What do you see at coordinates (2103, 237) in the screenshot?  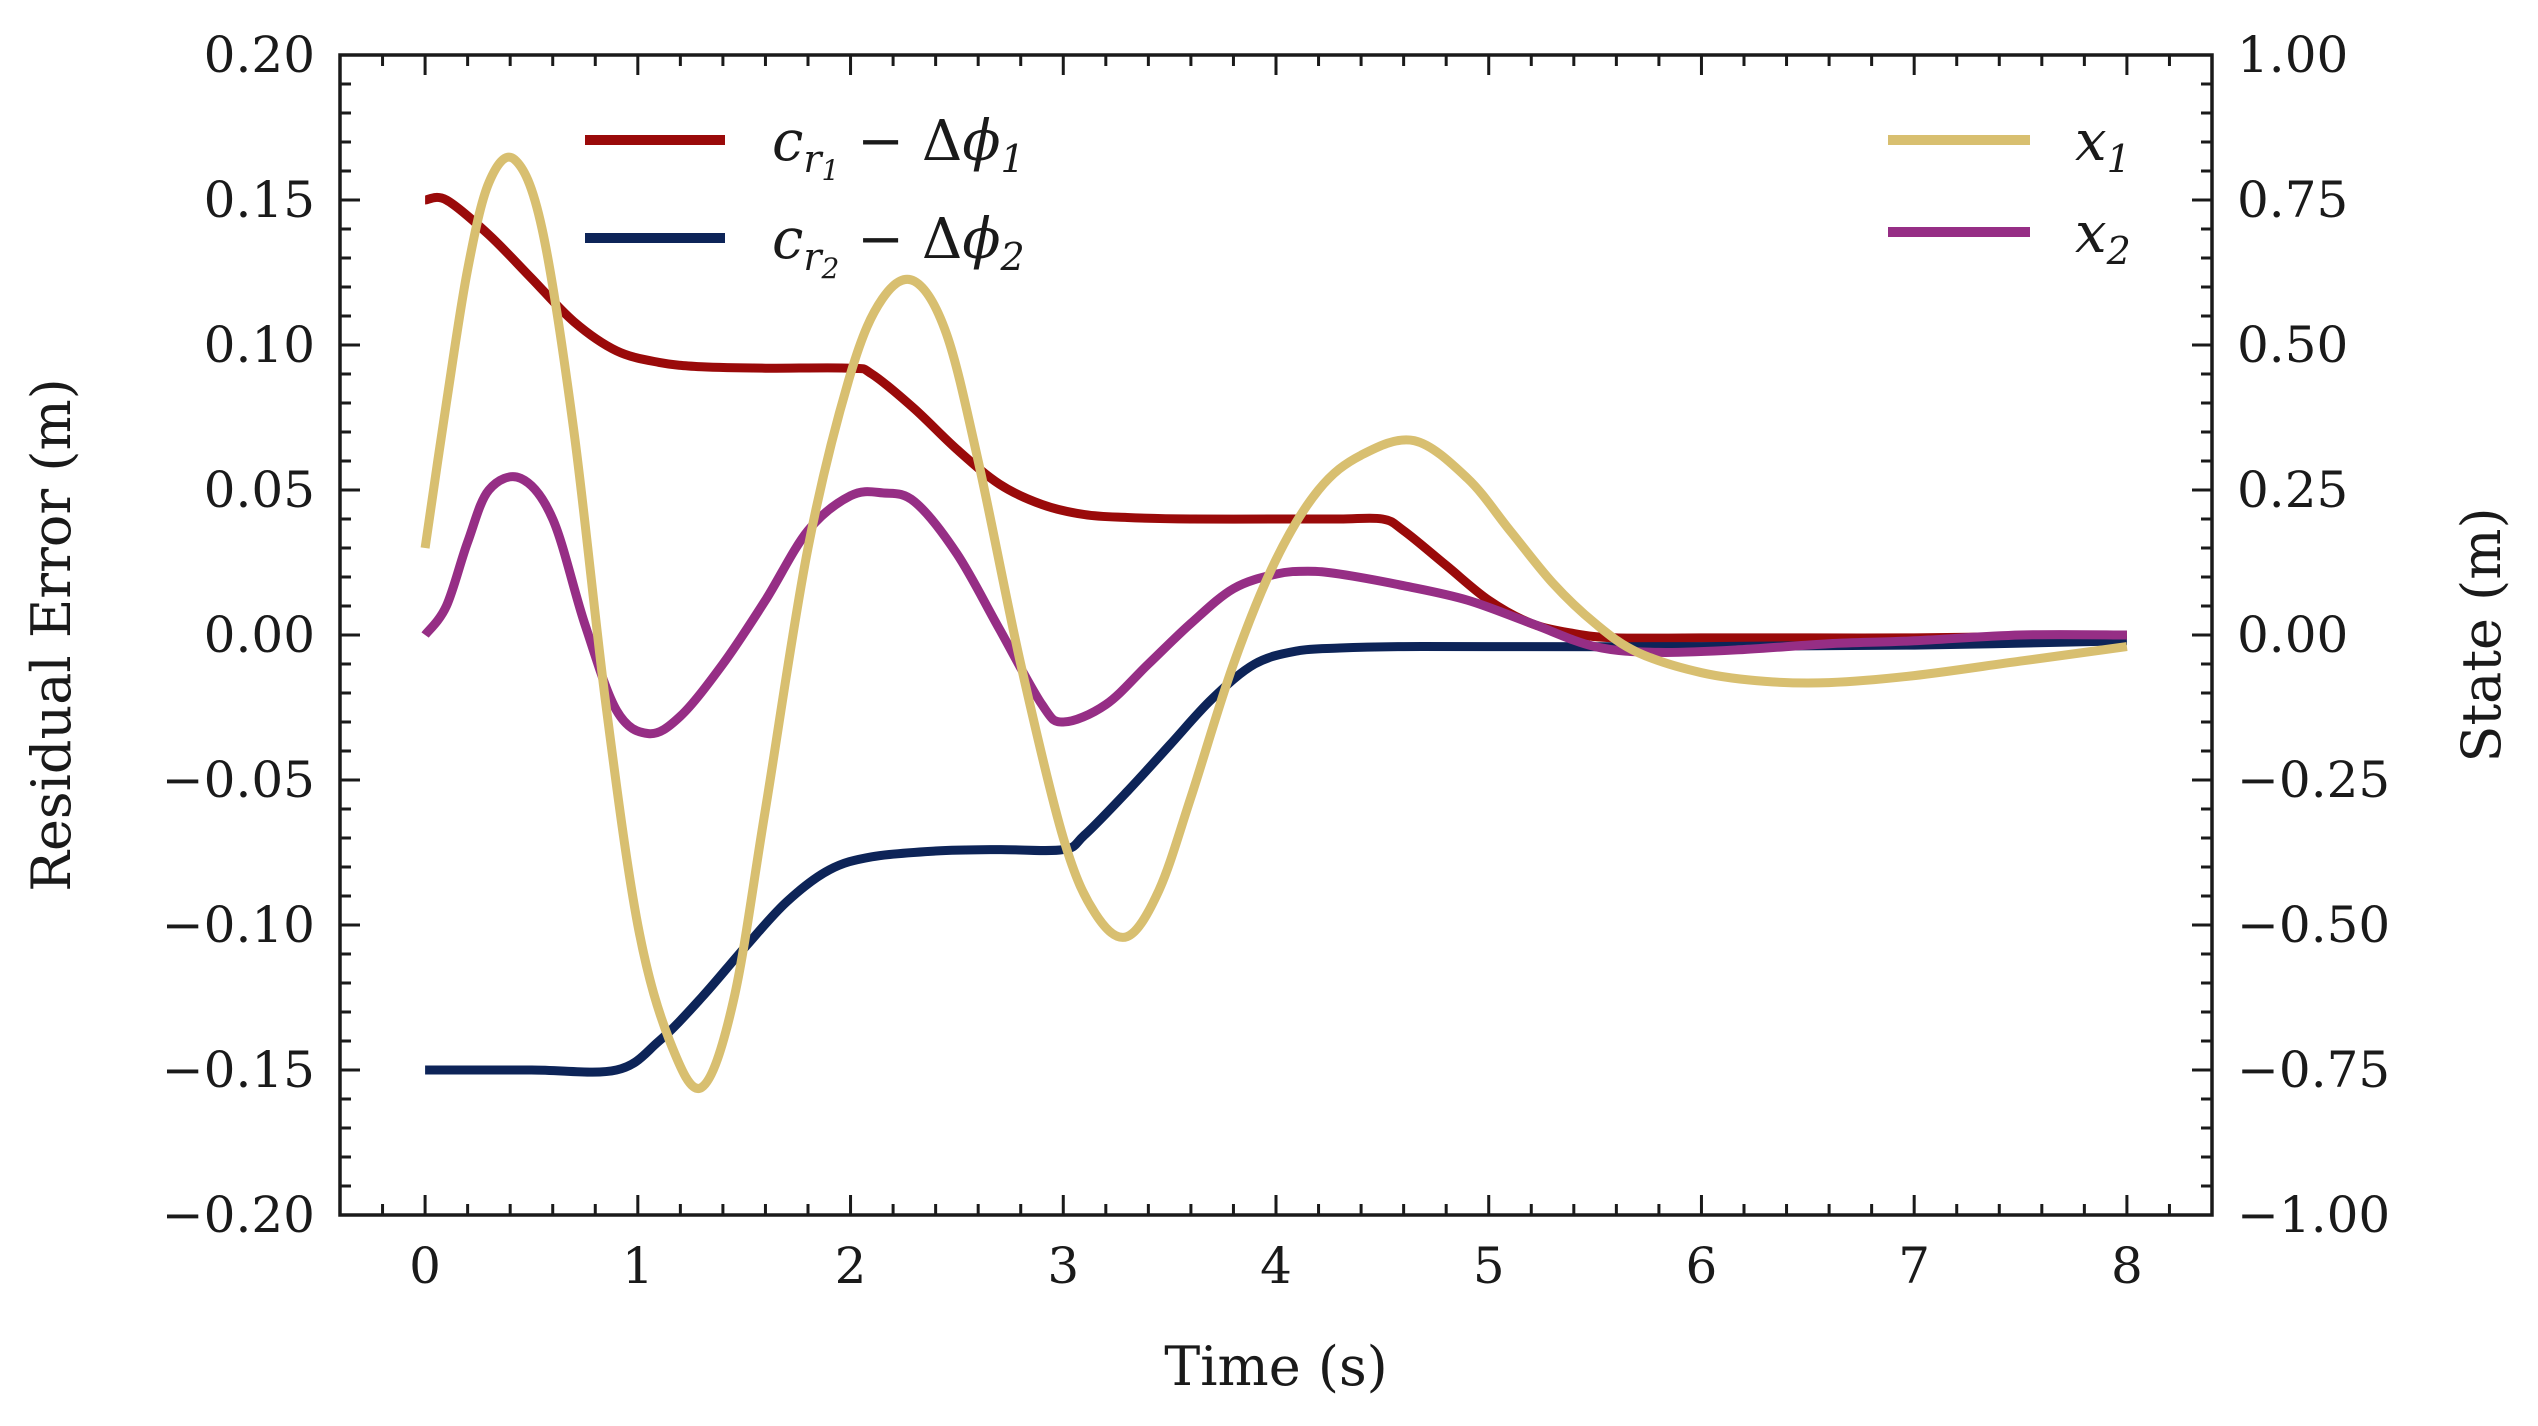 I see `legend-label-x2: x2` at bounding box center [2103, 237].